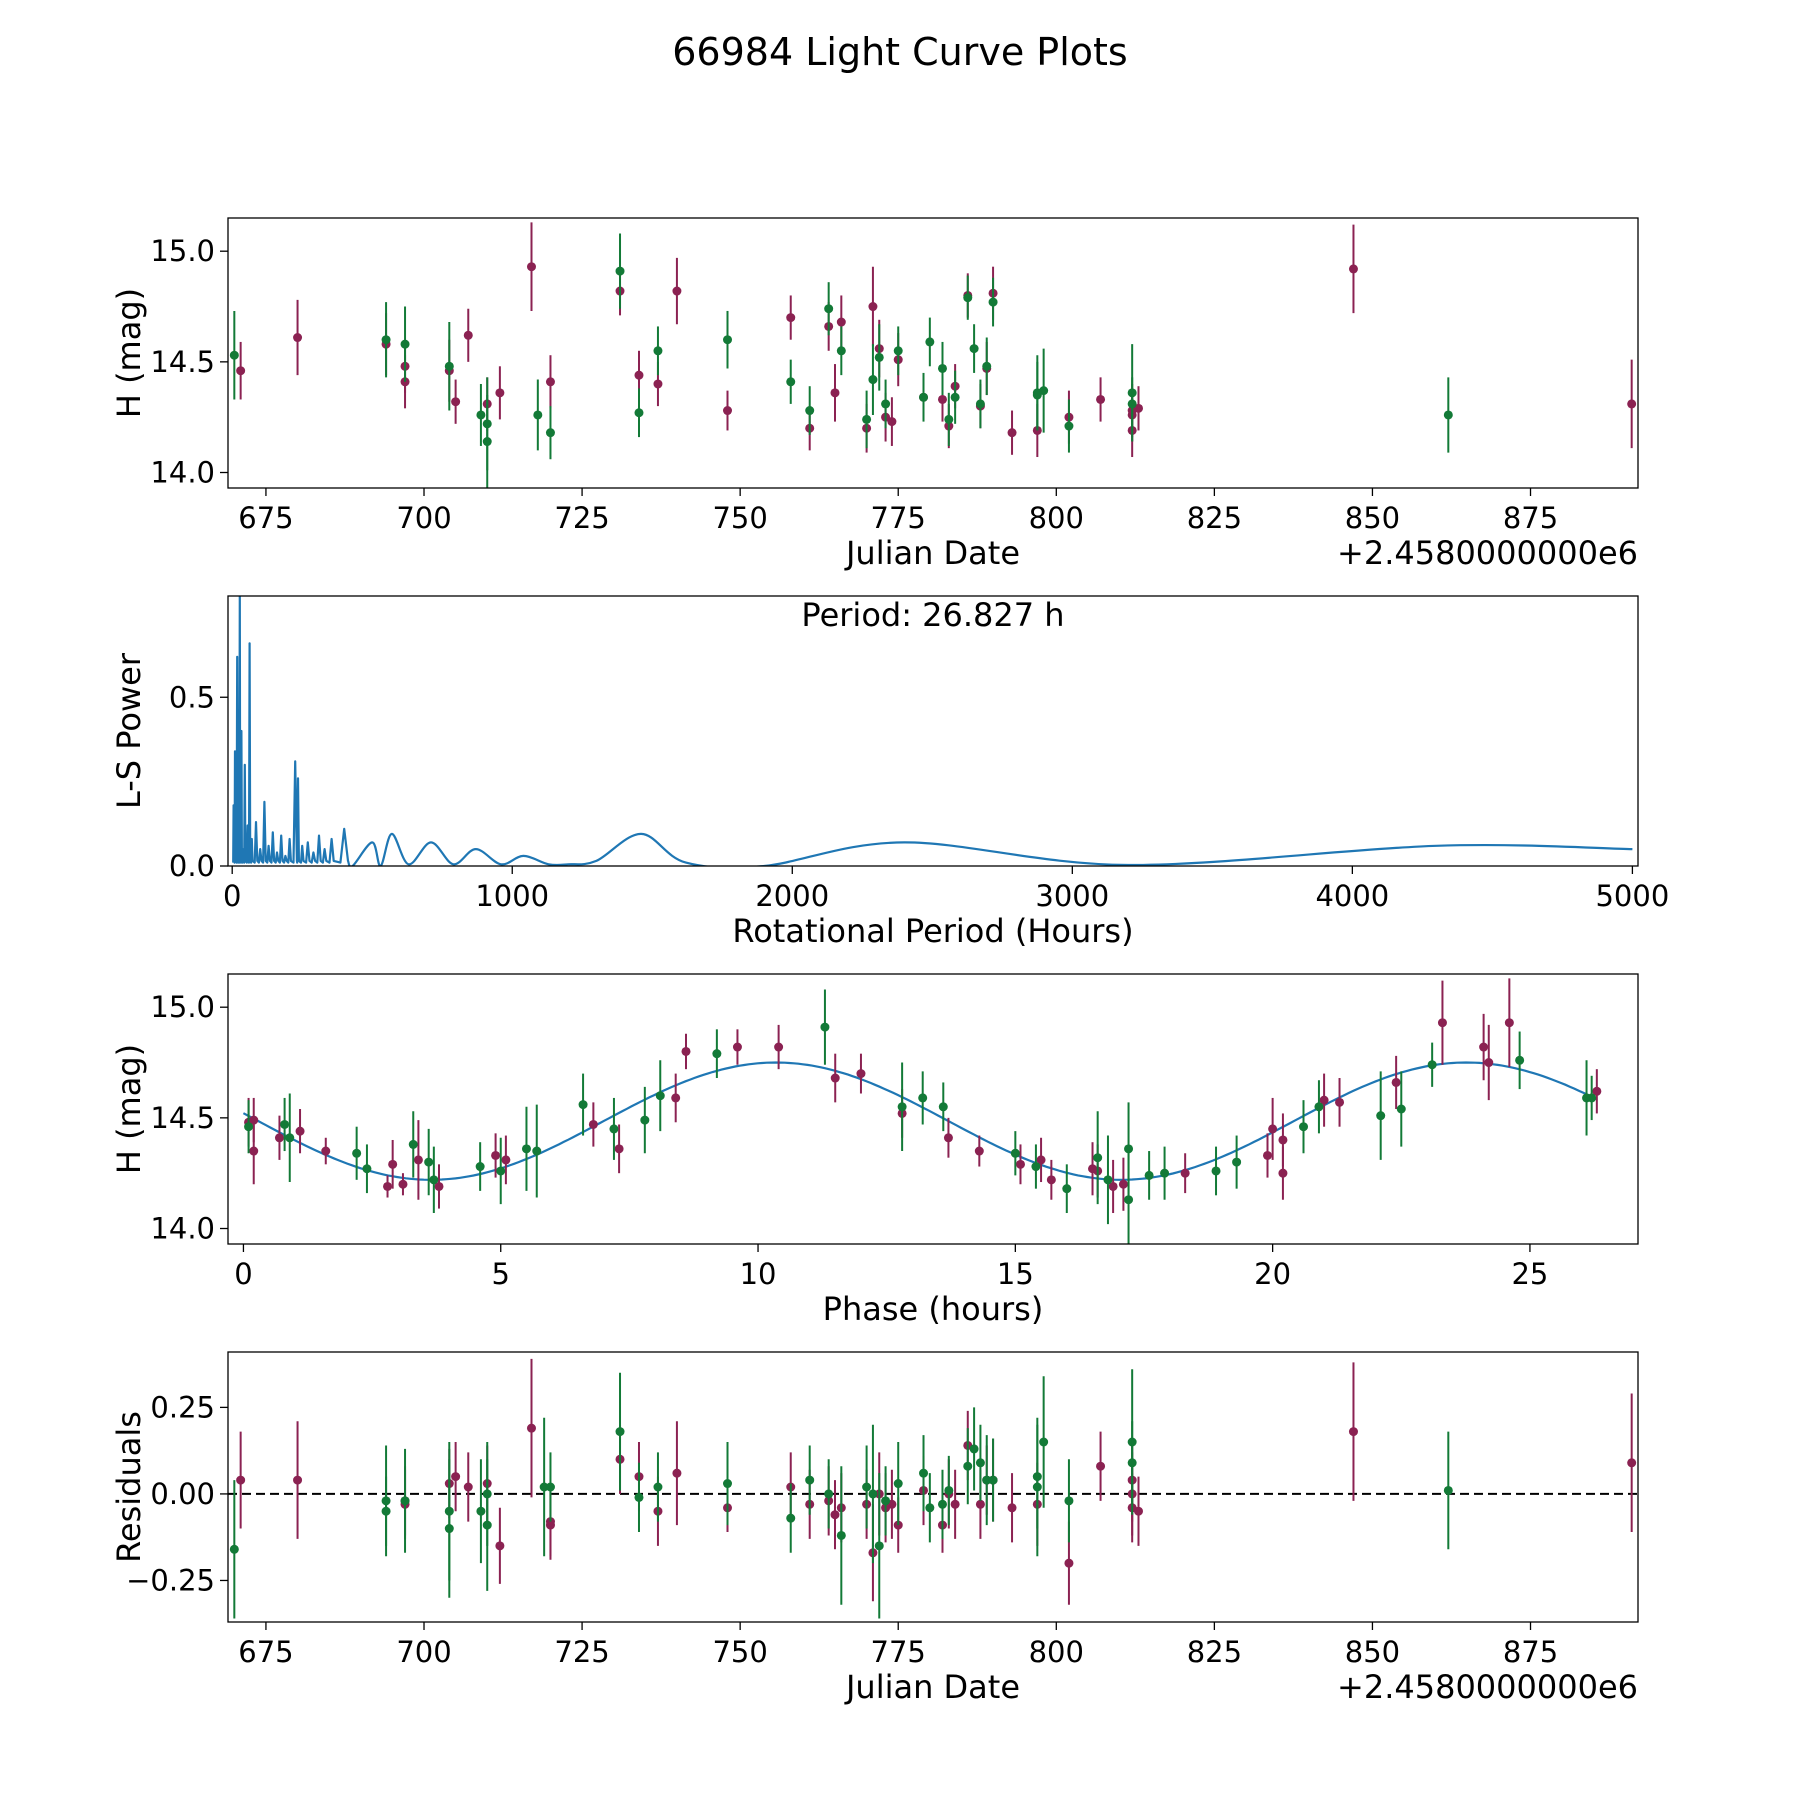 The width and height of the screenshot is (1800, 1800). What do you see at coordinates (182, 1007) in the screenshot?
I see `panel-phase-ytick-label: 15.0` at bounding box center [182, 1007].